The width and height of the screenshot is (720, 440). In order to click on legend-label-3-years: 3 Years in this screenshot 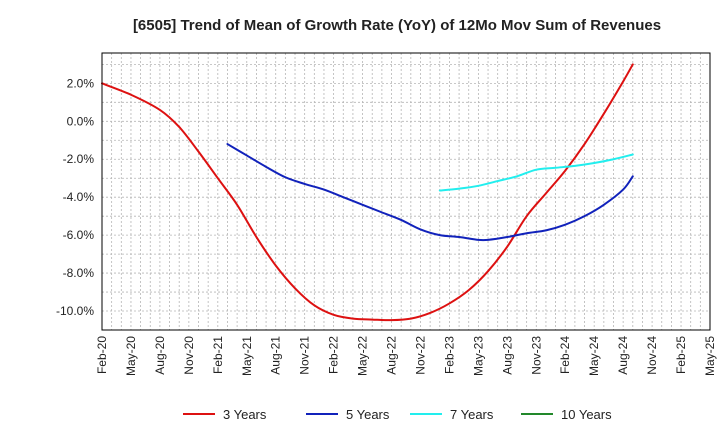, I will do `click(245, 414)`.